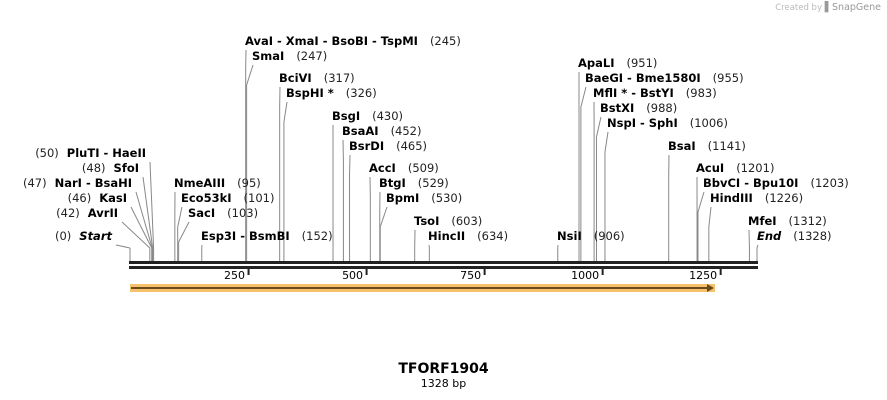 This screenshot has width=887, height=400. I want to click on site-label: MfeI (1312), so click(787, 221).